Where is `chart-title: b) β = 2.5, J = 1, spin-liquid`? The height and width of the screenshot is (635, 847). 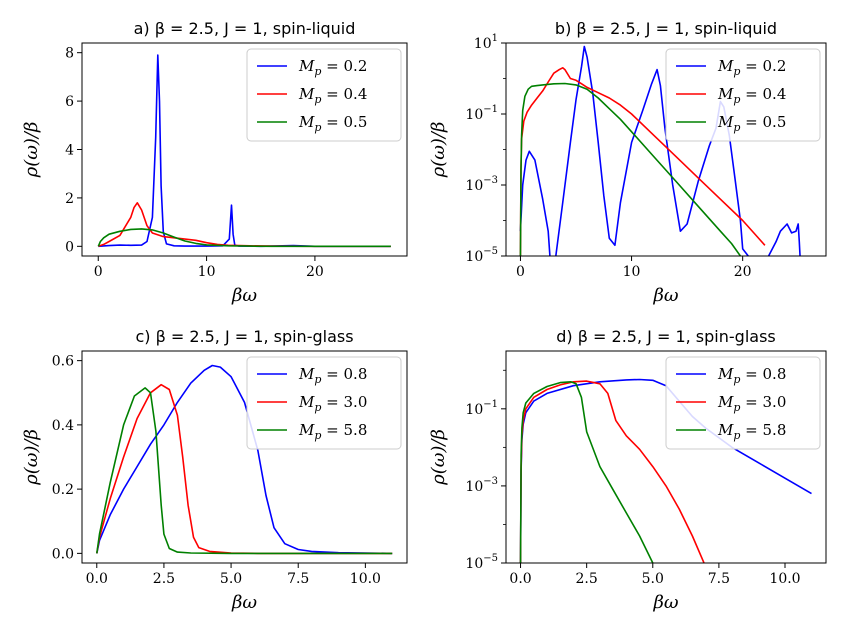 chart-title: b) β = 2.5, J = 1, spin-liquid is located at coordinates (666, 28).